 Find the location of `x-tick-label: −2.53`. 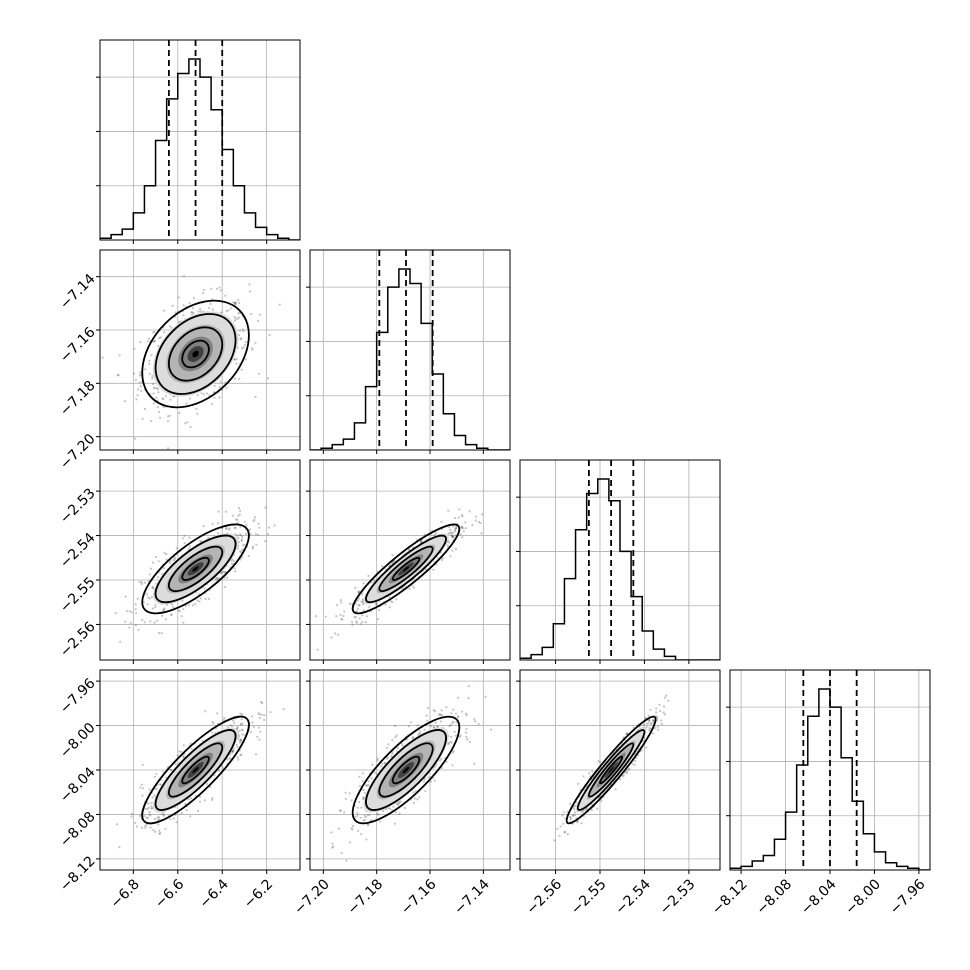

x-tick-label: −2.53 is located at coordinates (678, 897).